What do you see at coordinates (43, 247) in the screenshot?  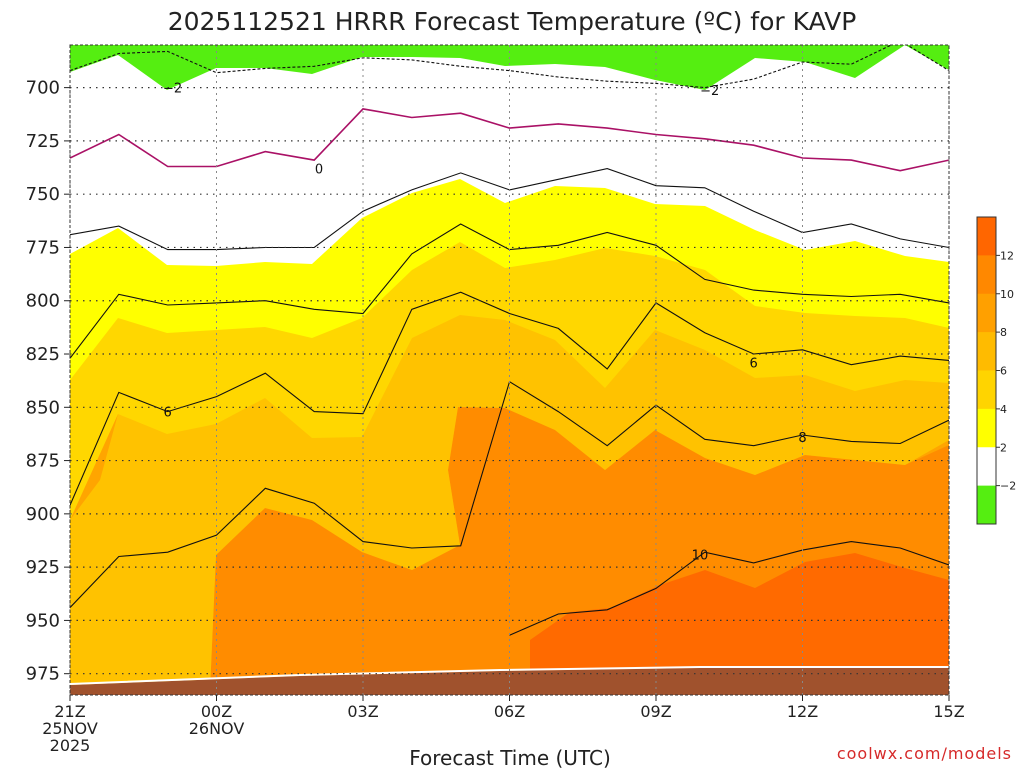 I see `y-tick-label: 775` at bounding box center [43, 247].